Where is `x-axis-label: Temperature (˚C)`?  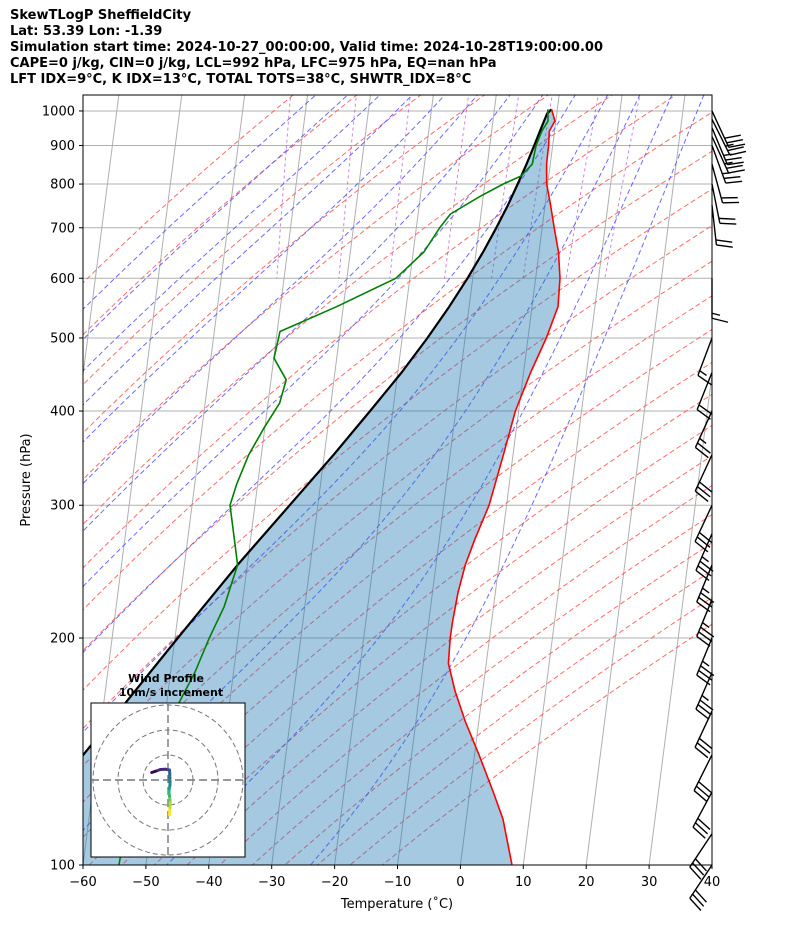 x-axis-label: Temperature (˚C) is located at coordinates (396, 904).